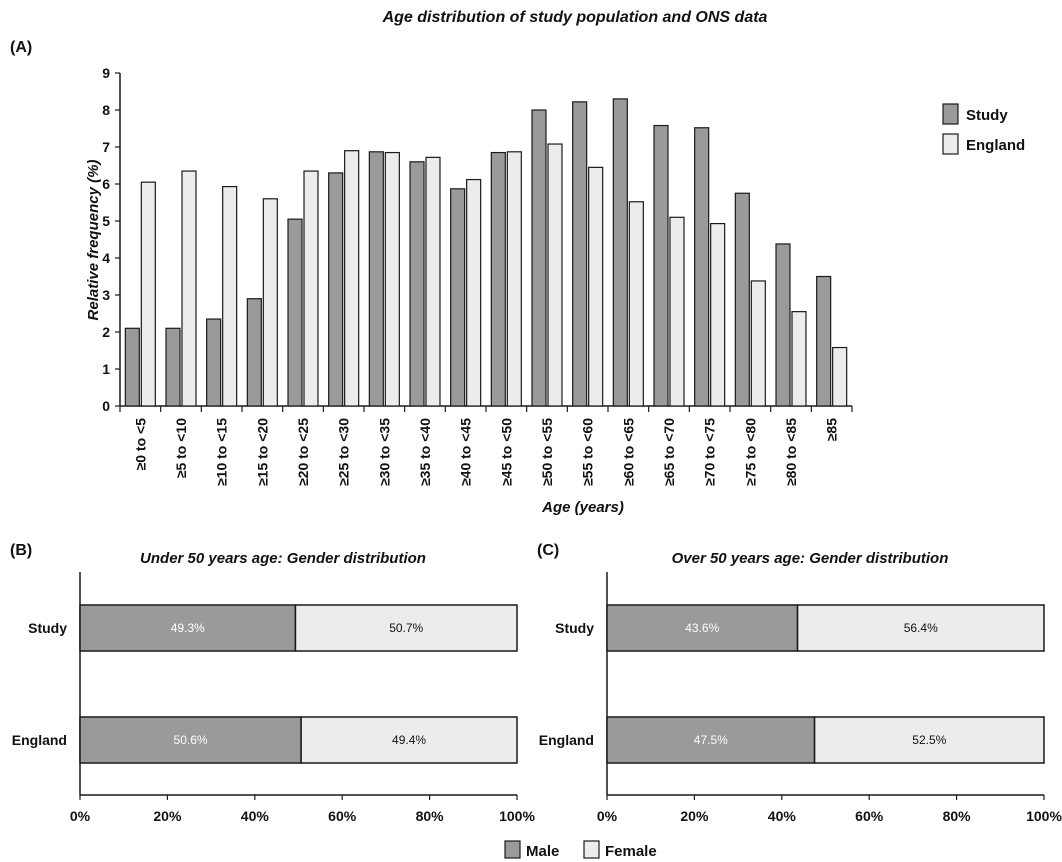 Image resolution: width=1062 pixels, height=862 pixels. I want to click on x-tick-label: ≥40 to <45, so click(466, 452).